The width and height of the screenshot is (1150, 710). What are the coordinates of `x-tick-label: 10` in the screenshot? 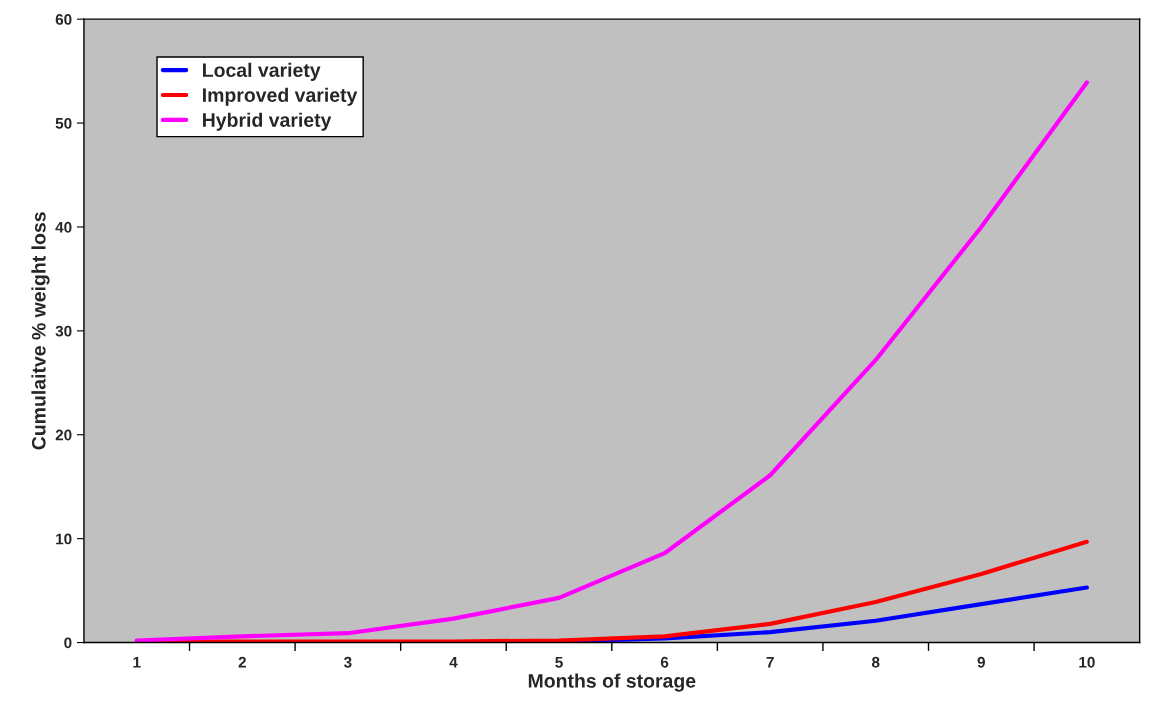 It's located at (1087, 662).